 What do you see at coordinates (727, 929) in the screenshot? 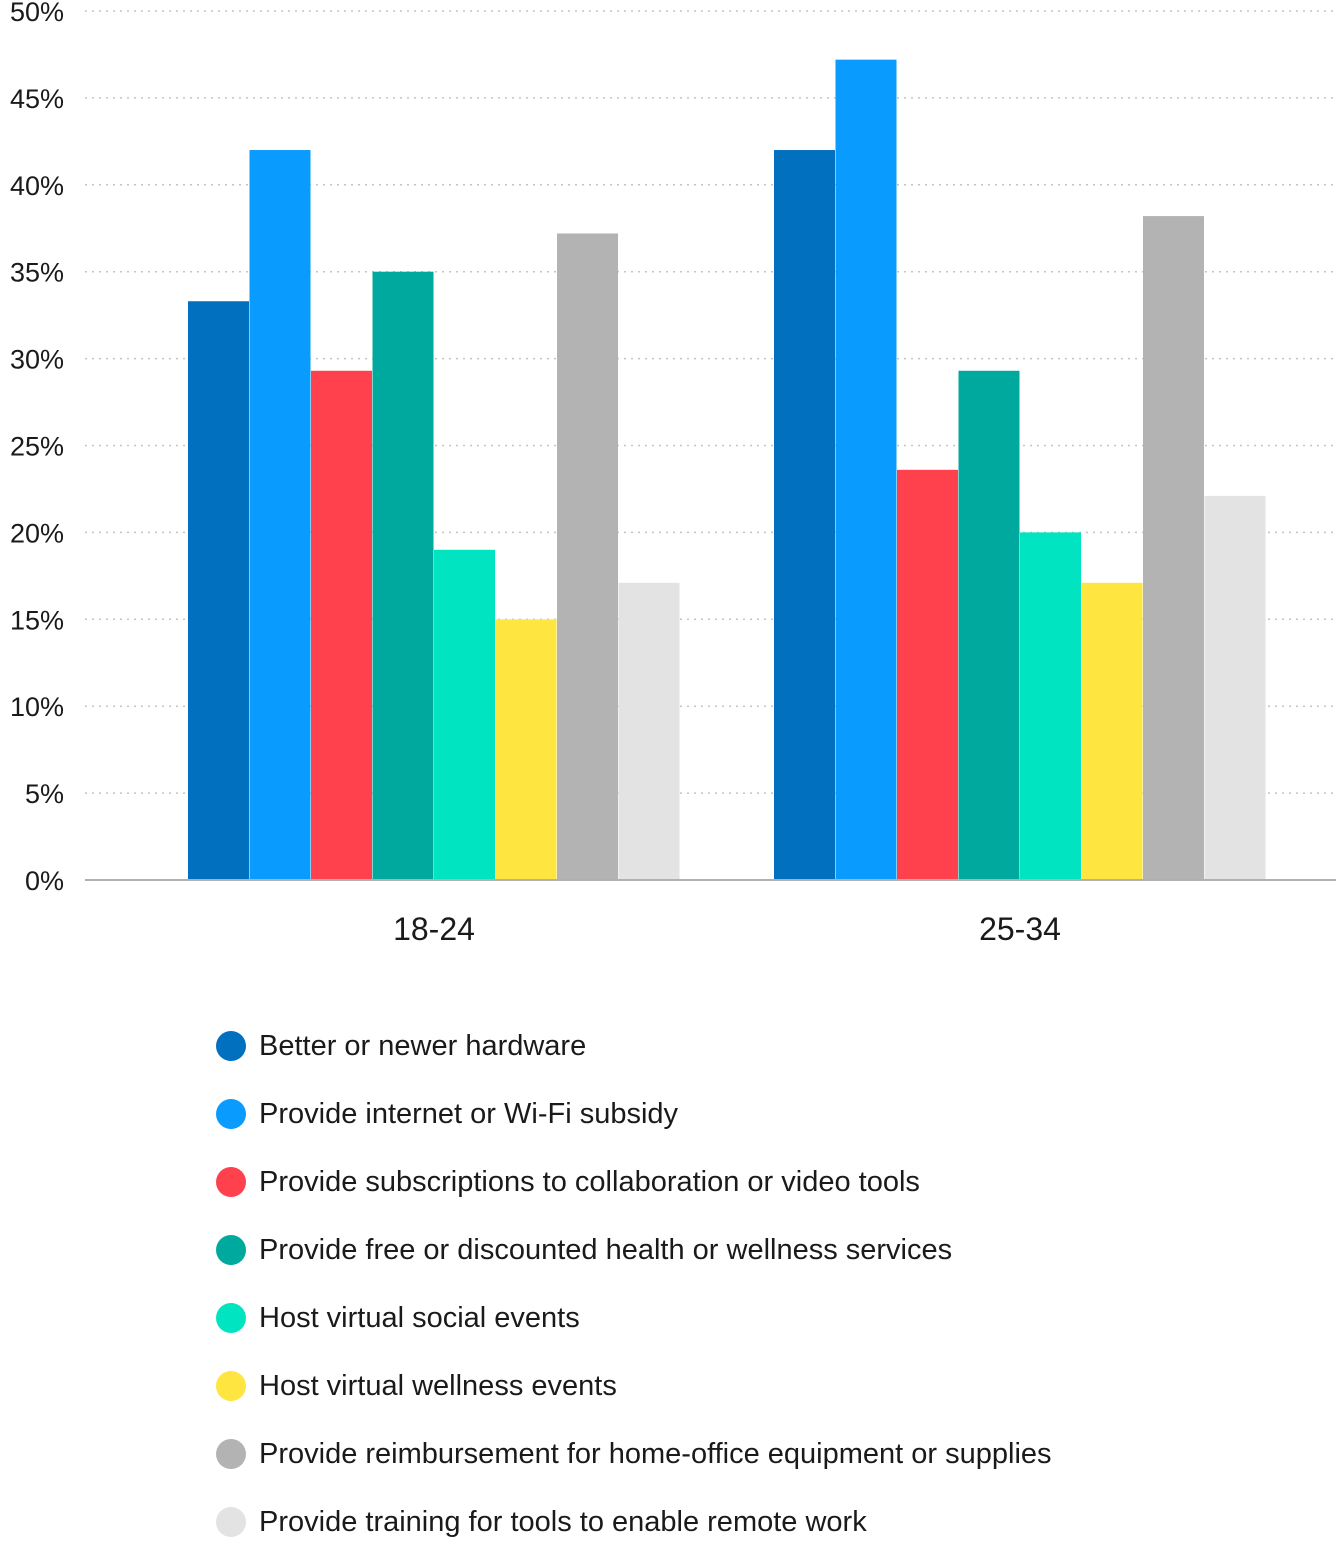
I see `x-axis-category-labels: 18-24 25-34` at bounding box center [727, 929].